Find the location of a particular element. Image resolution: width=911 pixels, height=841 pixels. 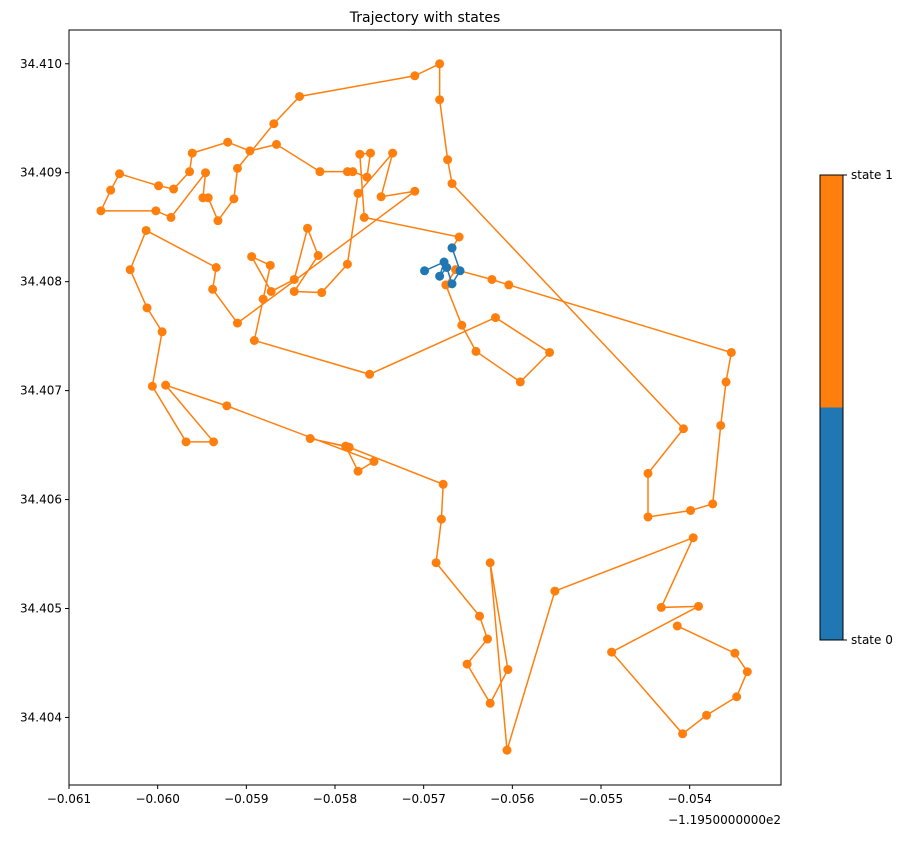

colorbar-label: state 0 is located at coordinates (872, 640).